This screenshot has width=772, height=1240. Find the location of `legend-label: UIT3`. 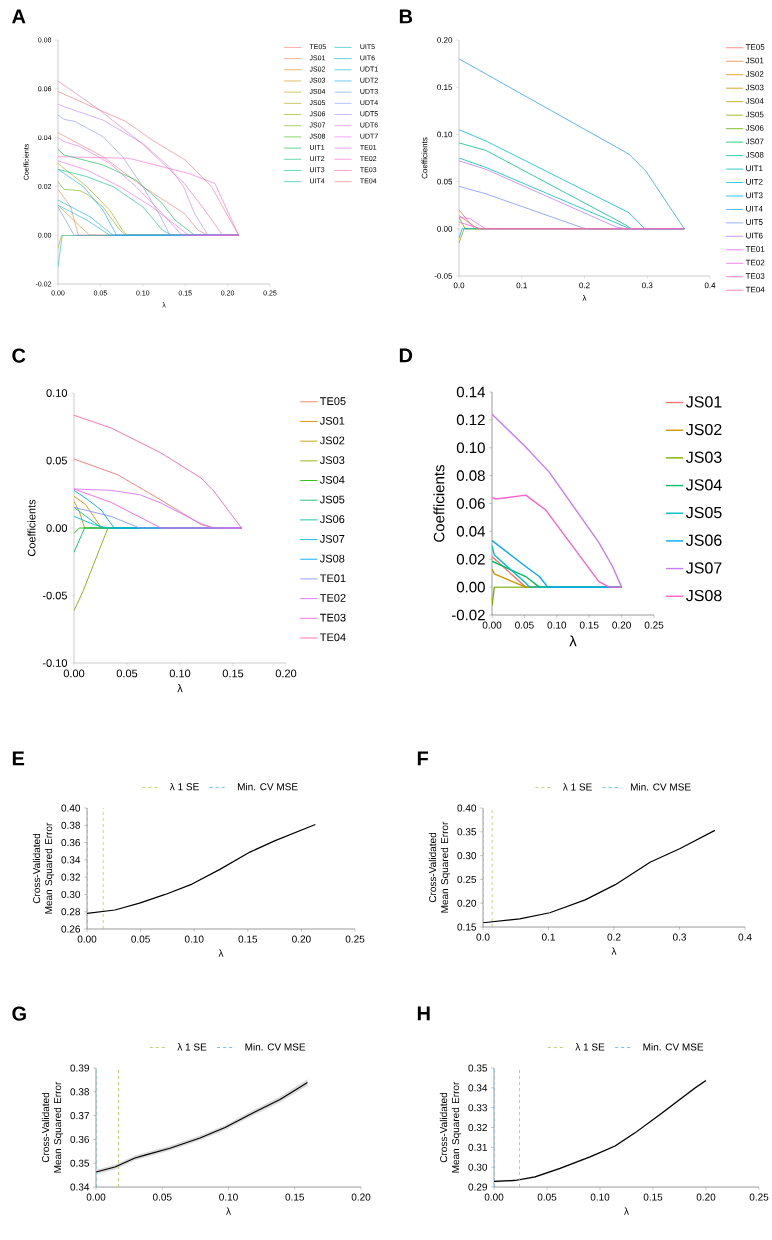

legend-label: UIT3 is located at coordinates (754, 195).